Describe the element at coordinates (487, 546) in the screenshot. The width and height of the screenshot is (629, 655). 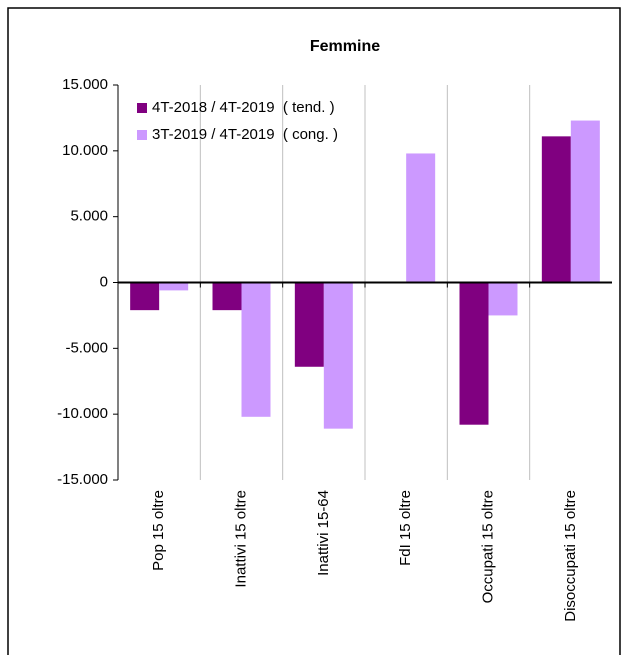
I see `x-tick-label: Occupati 15 oltre` at that location.